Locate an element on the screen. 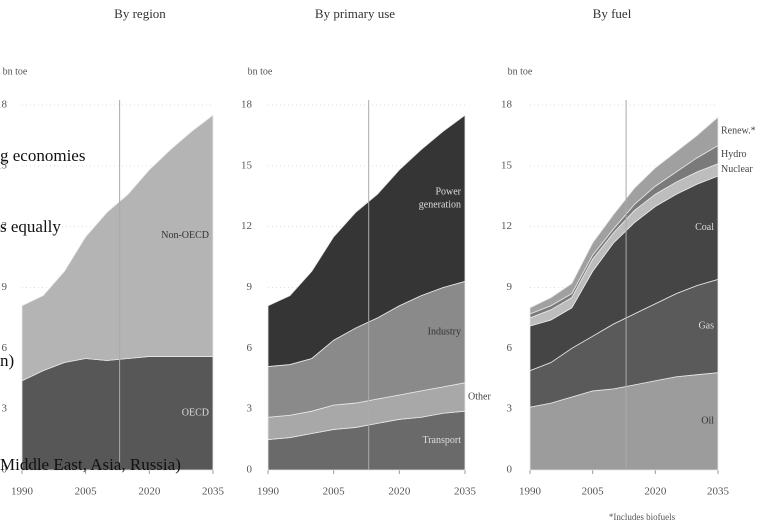 The width and height of the screenshot is (762, 530). series-label: Non-OECD is located at coordinates (185, 235).